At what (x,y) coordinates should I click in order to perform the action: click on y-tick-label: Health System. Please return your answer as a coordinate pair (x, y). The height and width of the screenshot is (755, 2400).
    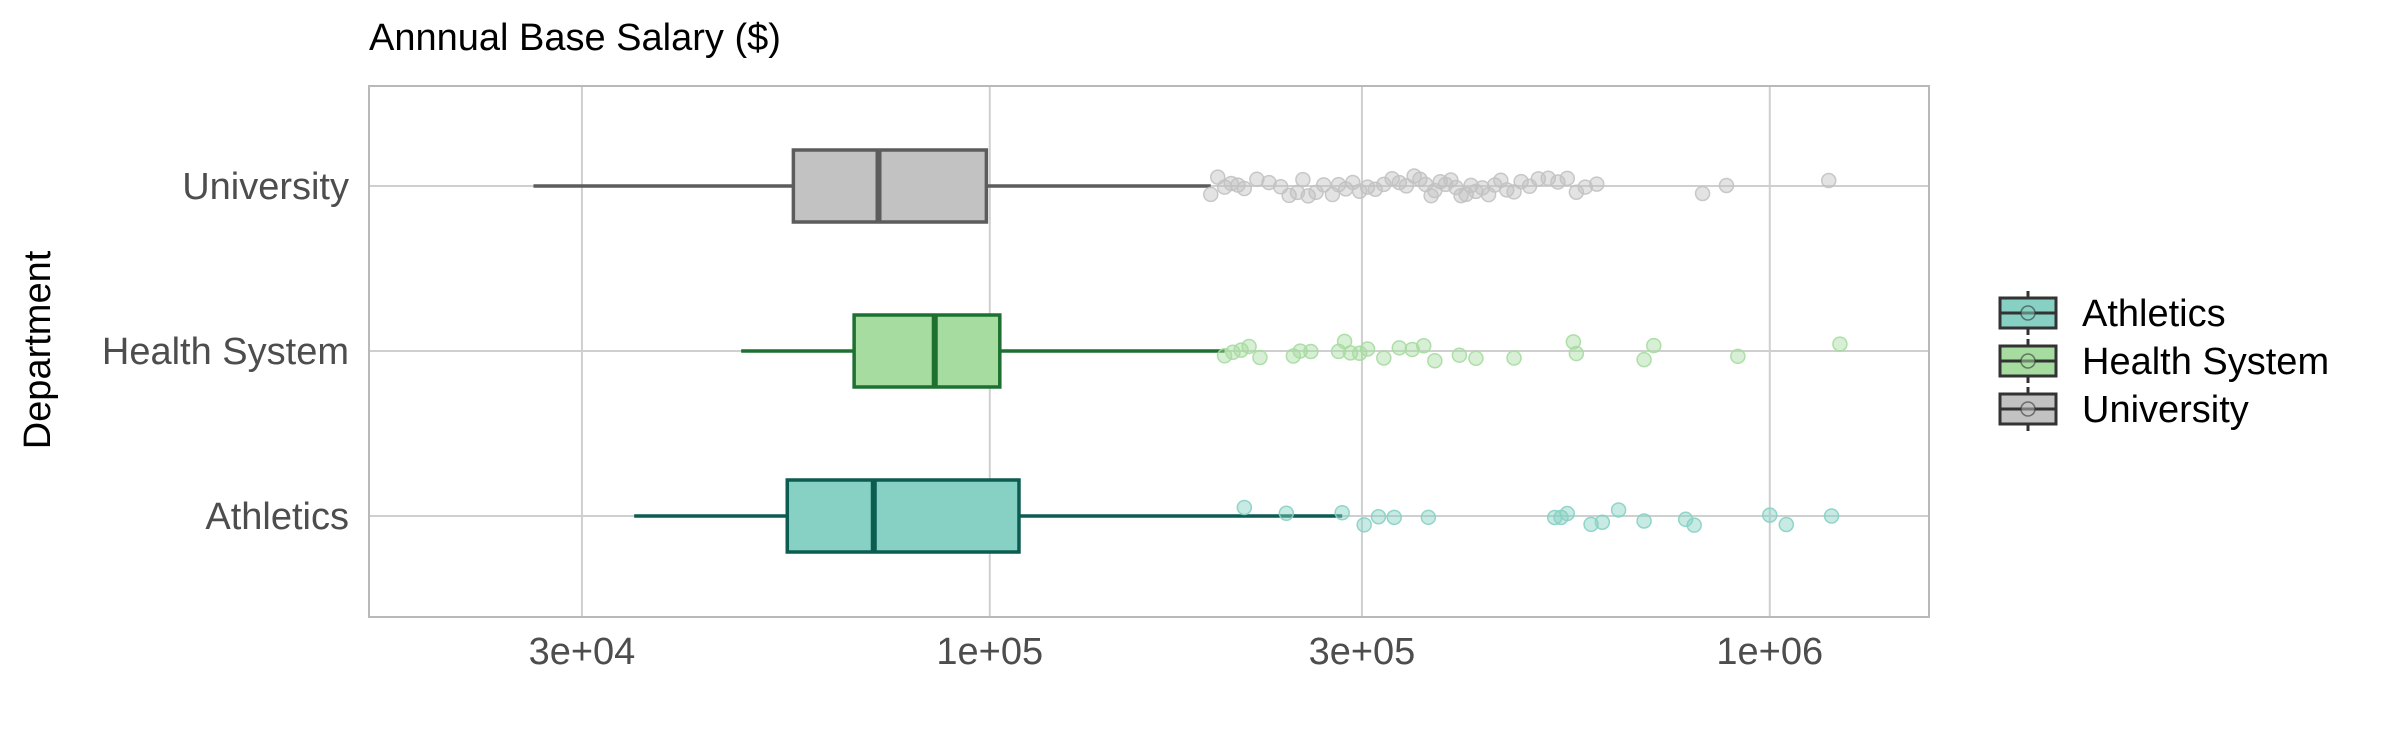
    Looking at the image, I should click on (225, 352).